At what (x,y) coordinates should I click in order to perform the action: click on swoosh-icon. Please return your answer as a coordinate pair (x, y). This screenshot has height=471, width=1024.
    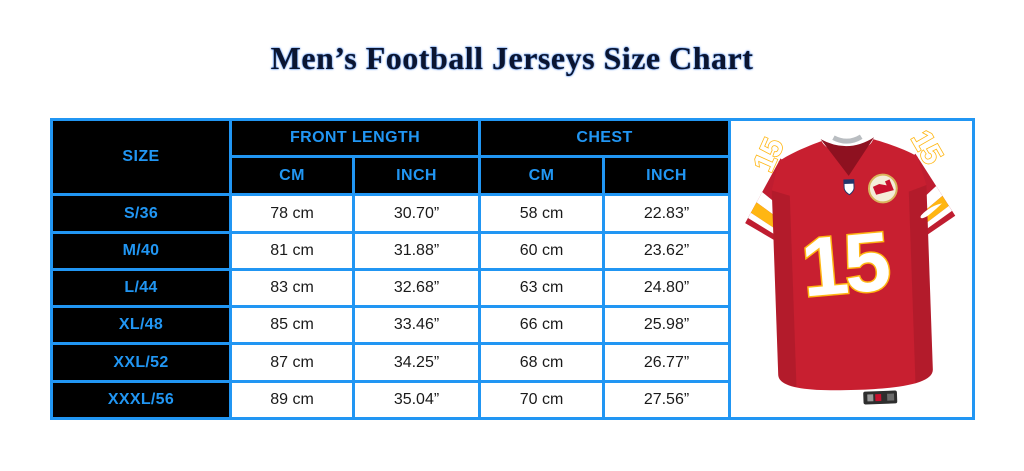
    Looking at the image, I should click on (931, 211).